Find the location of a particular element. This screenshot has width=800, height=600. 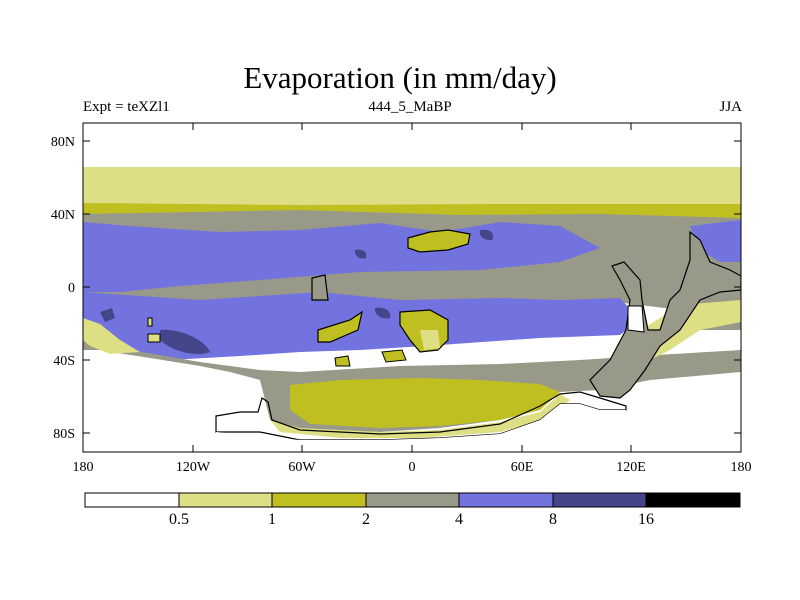

coastline-africa-inner is located at coordinates (430, 340).